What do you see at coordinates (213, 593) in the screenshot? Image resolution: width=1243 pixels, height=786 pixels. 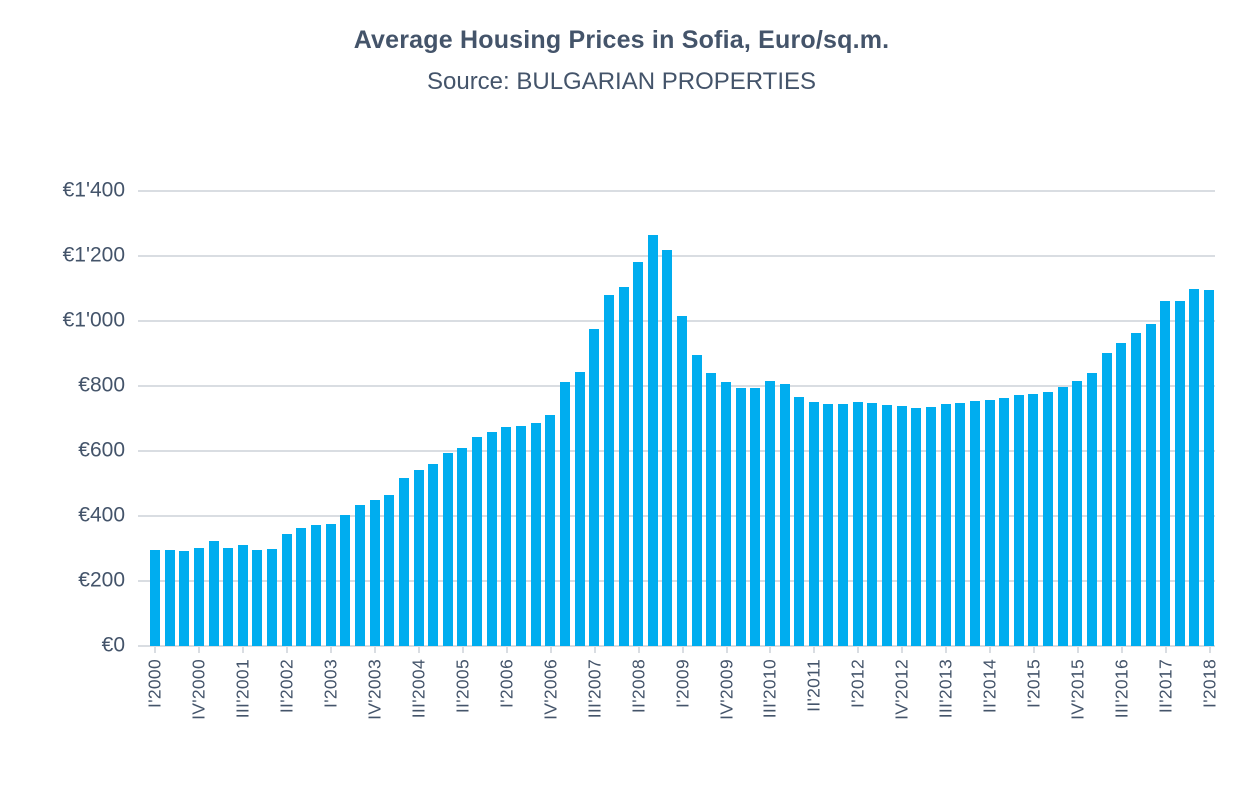 I see `bar-I'2001` at bounding box center [213, 593].